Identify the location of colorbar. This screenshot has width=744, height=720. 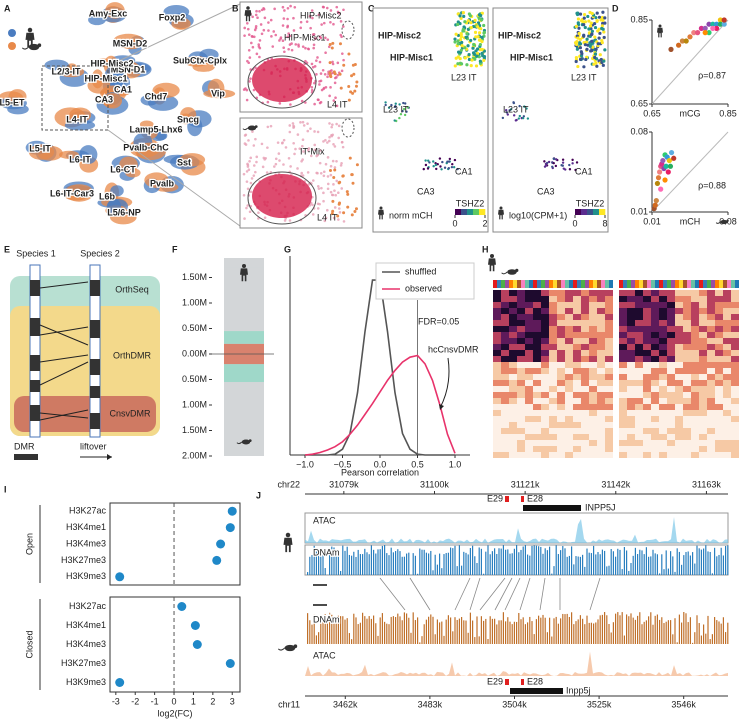
(464, 212).